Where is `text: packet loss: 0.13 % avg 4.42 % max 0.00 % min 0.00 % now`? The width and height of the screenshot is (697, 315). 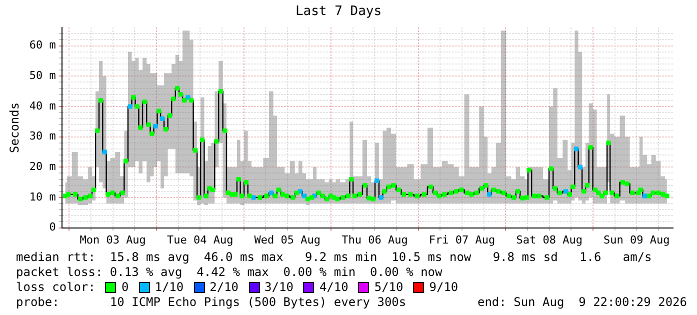
text: packet loss: 0.13 % avg 4.42 % max 0.00 % min 0.00 % now is located at coordinates (230, 272).